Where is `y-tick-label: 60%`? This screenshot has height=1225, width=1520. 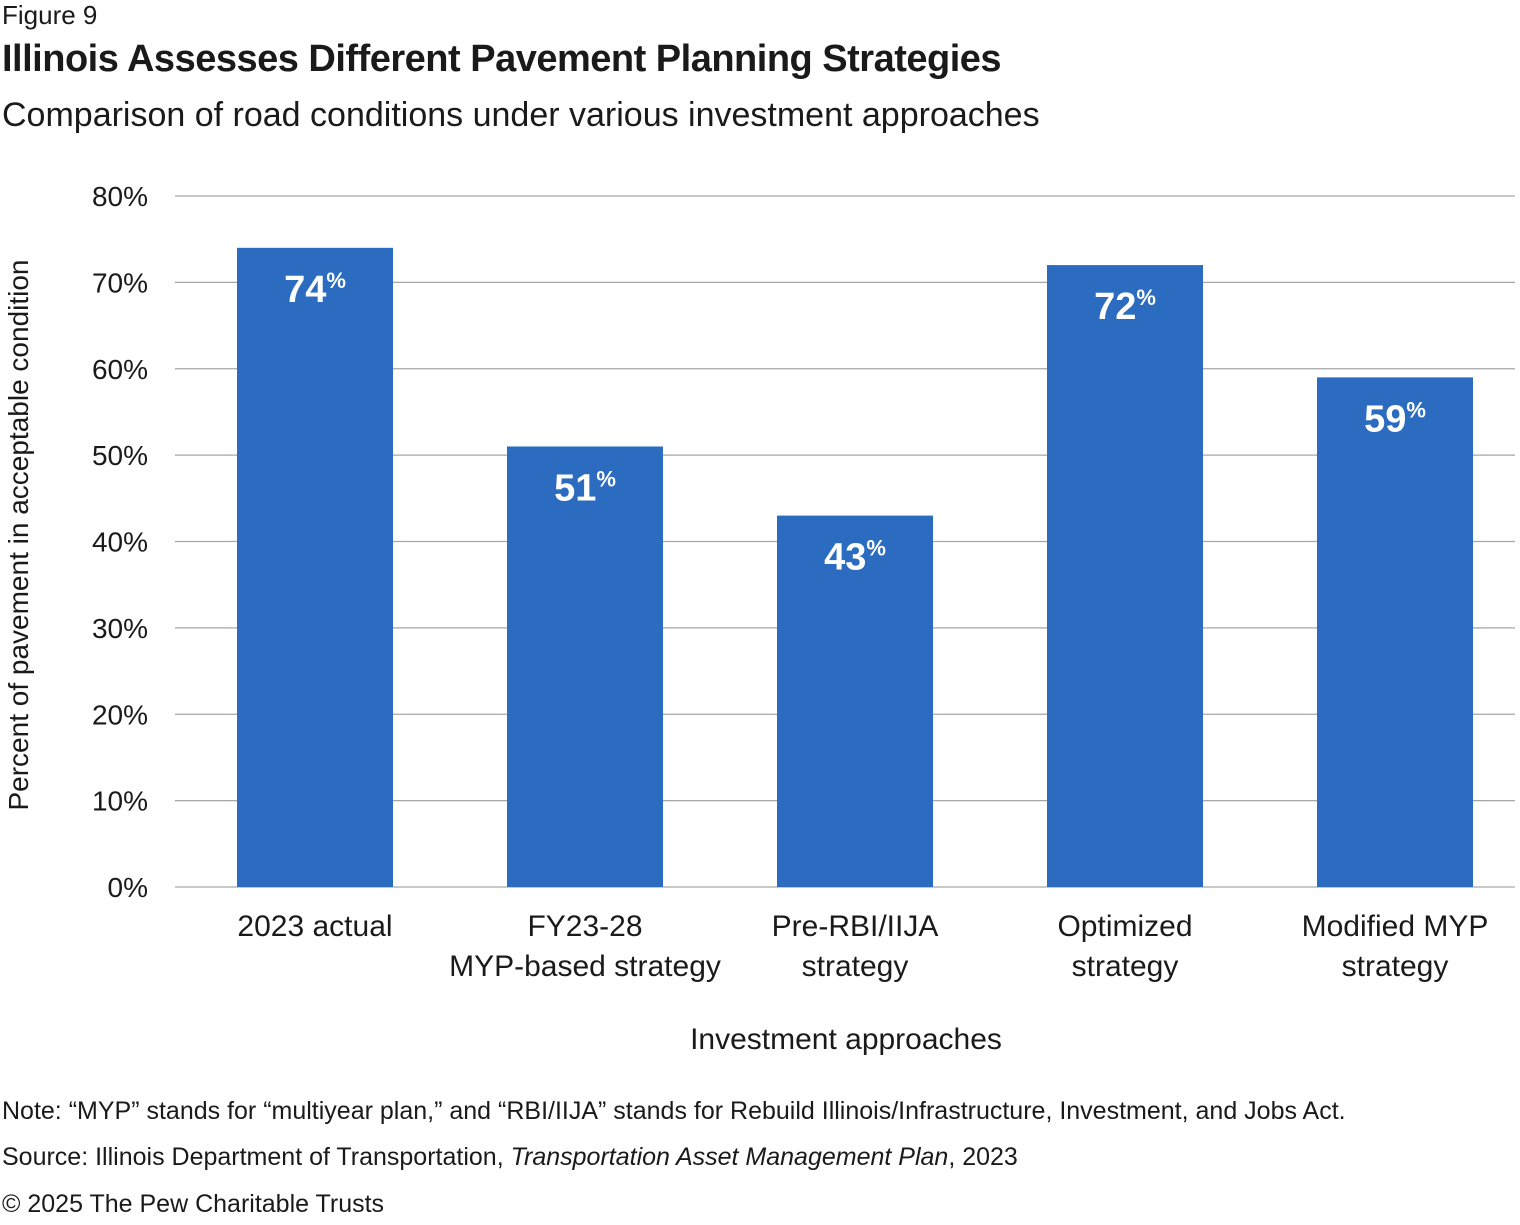
y-tick-label: 60% is located at coordinates (120, 369).